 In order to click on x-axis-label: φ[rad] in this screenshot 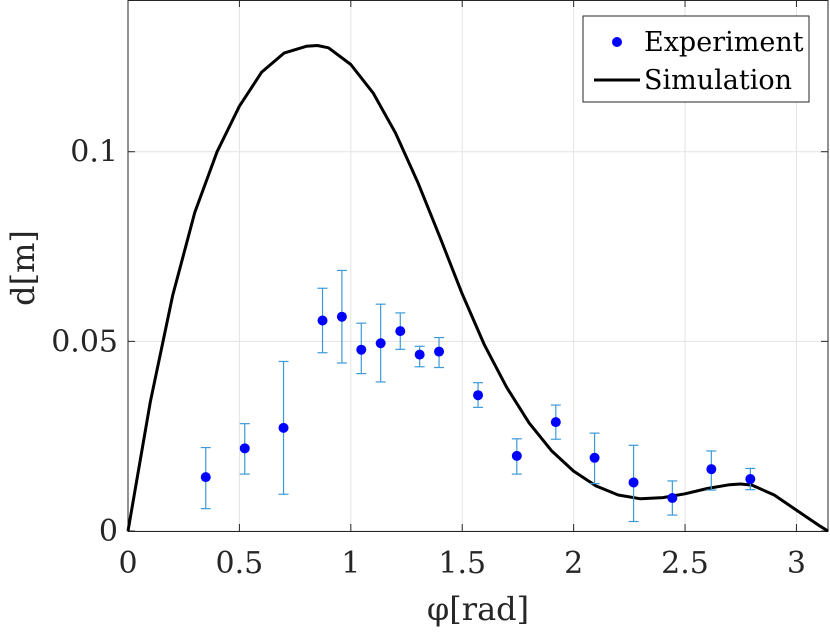, I will do `click(478, 609)`.